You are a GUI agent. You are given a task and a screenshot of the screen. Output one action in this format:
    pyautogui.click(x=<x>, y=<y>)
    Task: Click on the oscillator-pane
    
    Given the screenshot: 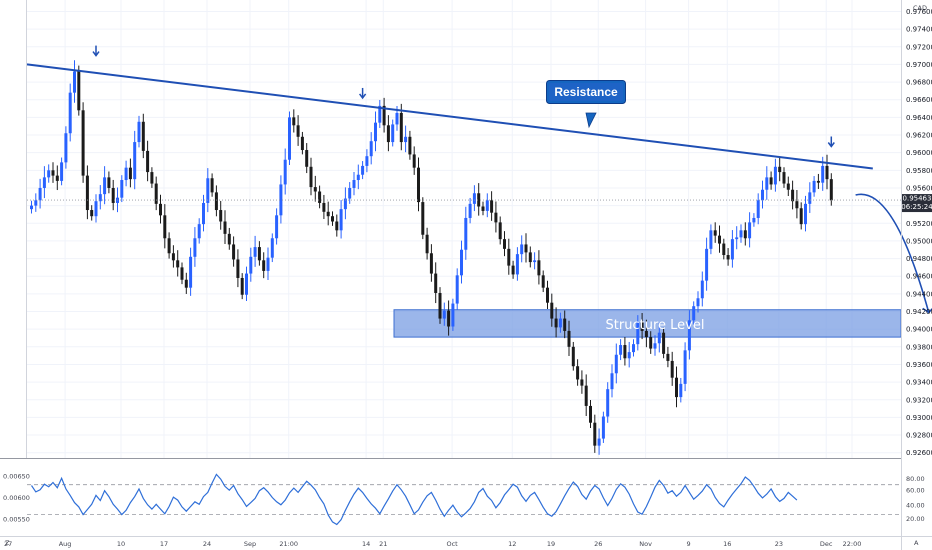 What is the action you would take?
    pyautogui.click(x=464, y=499)
    